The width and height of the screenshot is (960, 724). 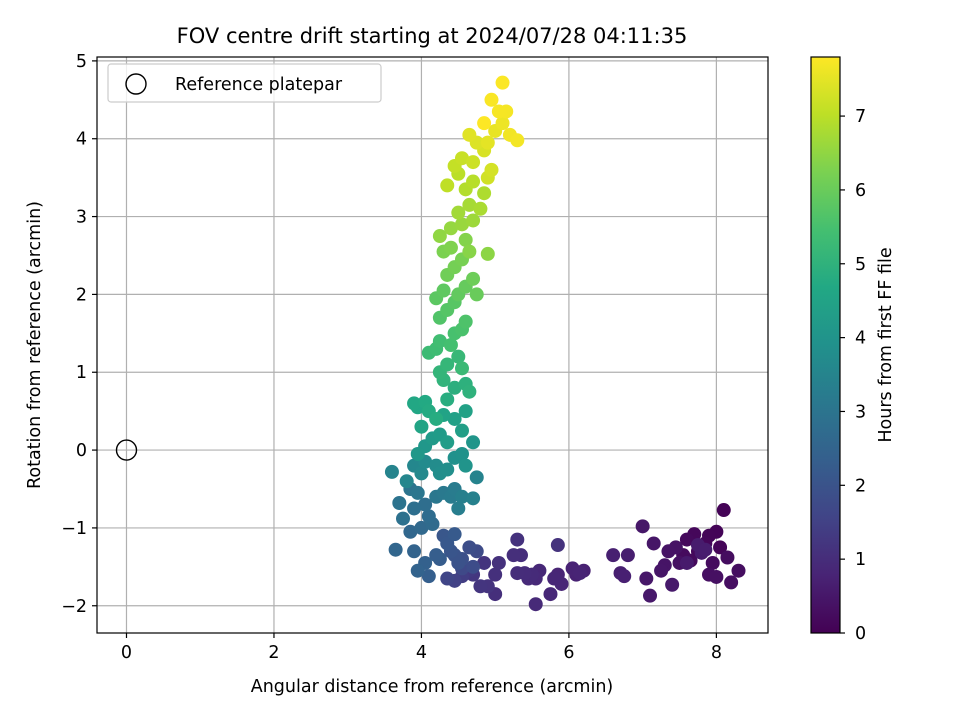 I want to click on y-tick-label: −2, so click(x=74, y=607).